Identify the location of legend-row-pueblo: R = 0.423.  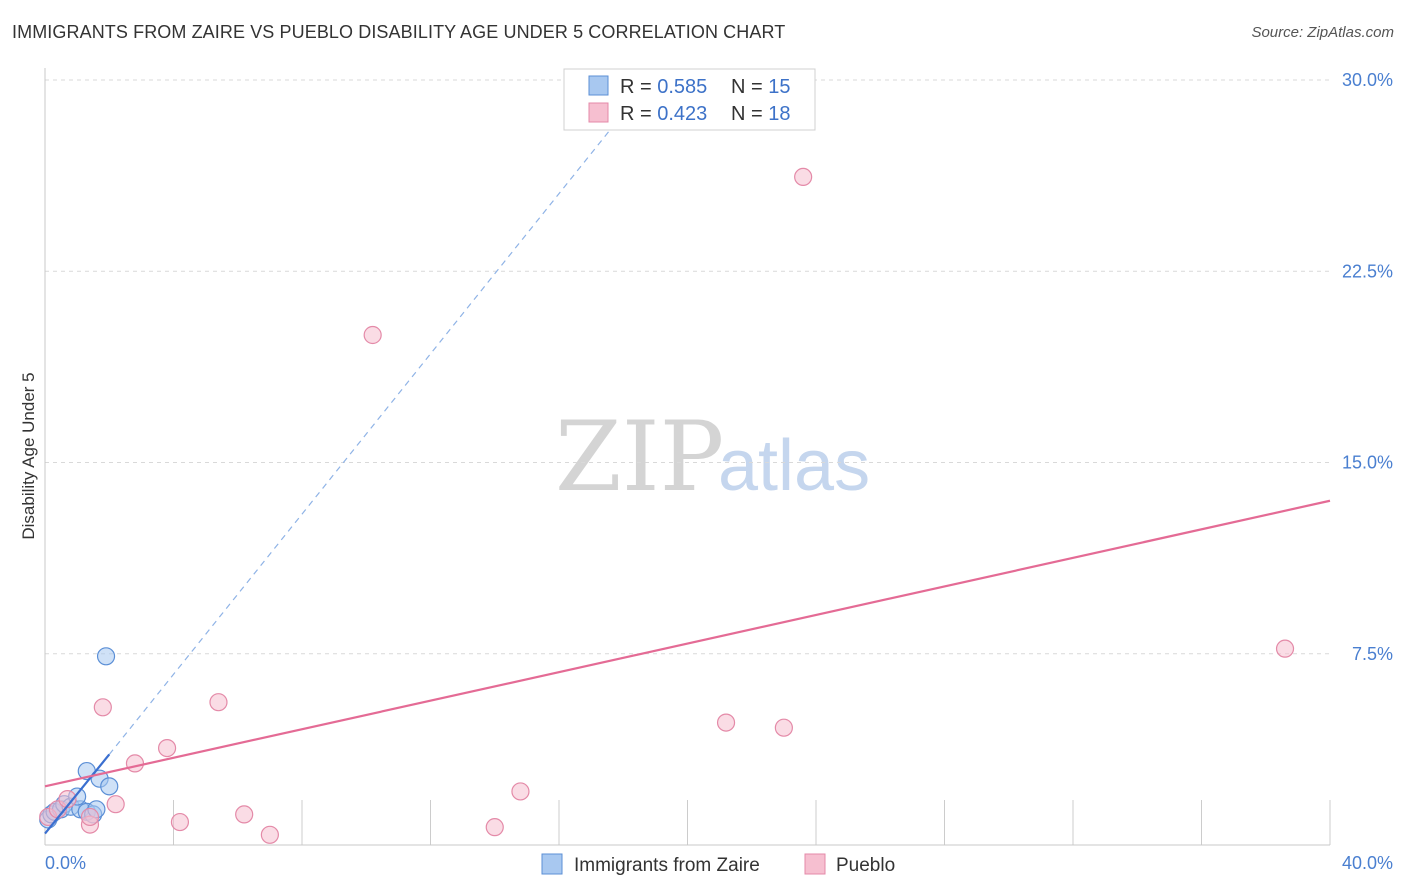
(663, 114).